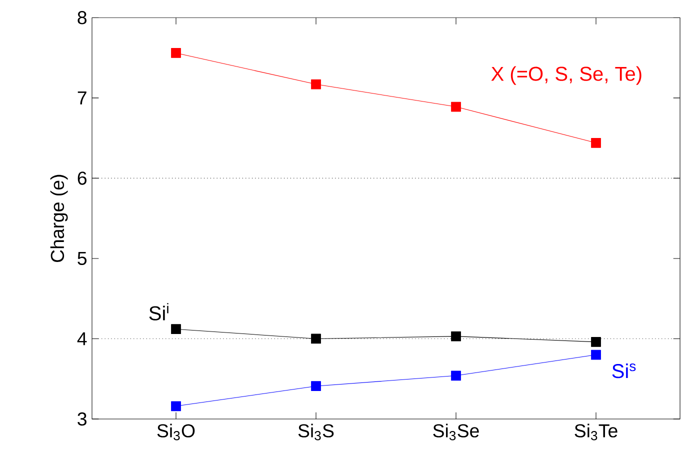  What do you see at coordinates (82, 339) in the screenshot?
I see `y-tick-label: 4` at bounding box center [82, 339].